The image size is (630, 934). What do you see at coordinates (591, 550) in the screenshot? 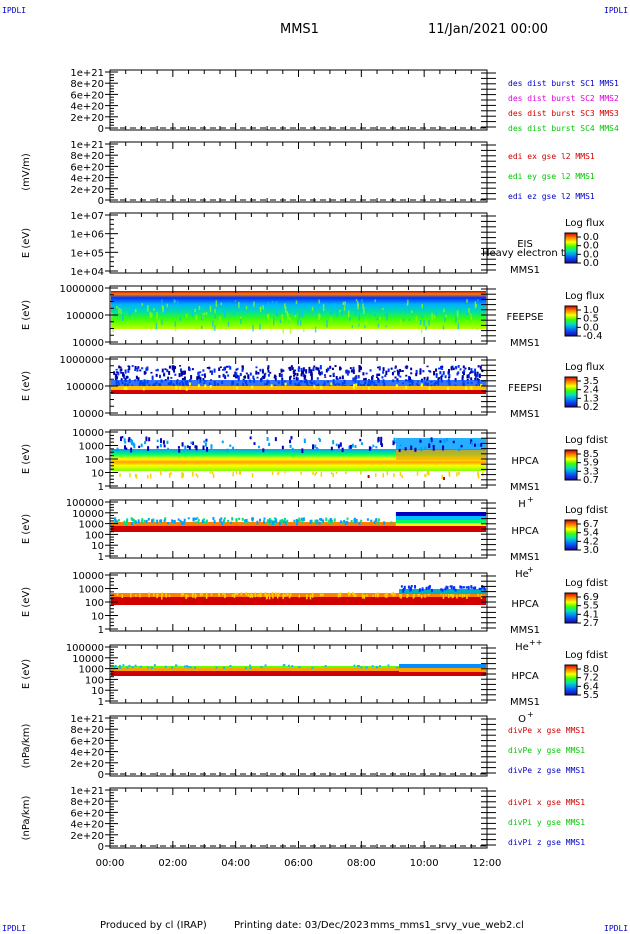
I see `colorbar-tick-hpca_he: 3.0` at bounding box center [591, 550].